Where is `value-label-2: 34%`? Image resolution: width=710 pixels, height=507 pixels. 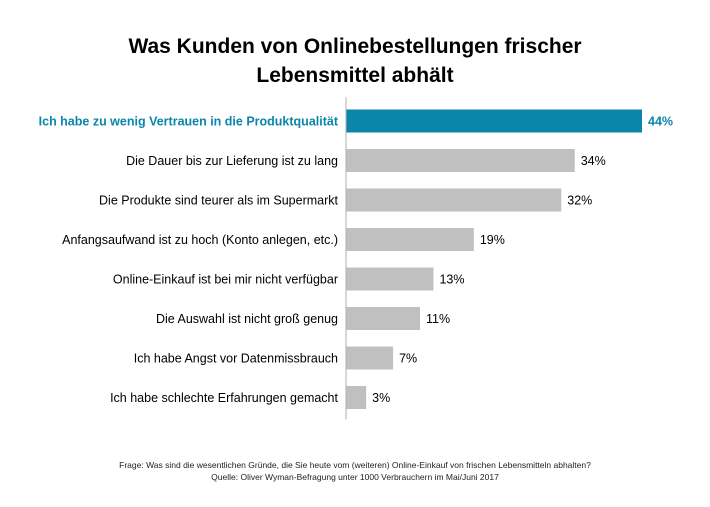
value-label-2: 34% is located at coordinates (593, 161).